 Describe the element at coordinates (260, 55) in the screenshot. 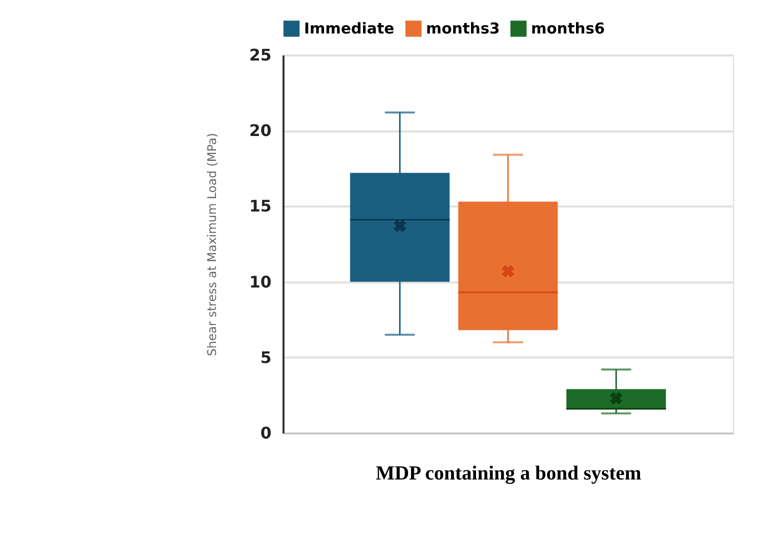

I see `y-tick-label: 25` at that location.